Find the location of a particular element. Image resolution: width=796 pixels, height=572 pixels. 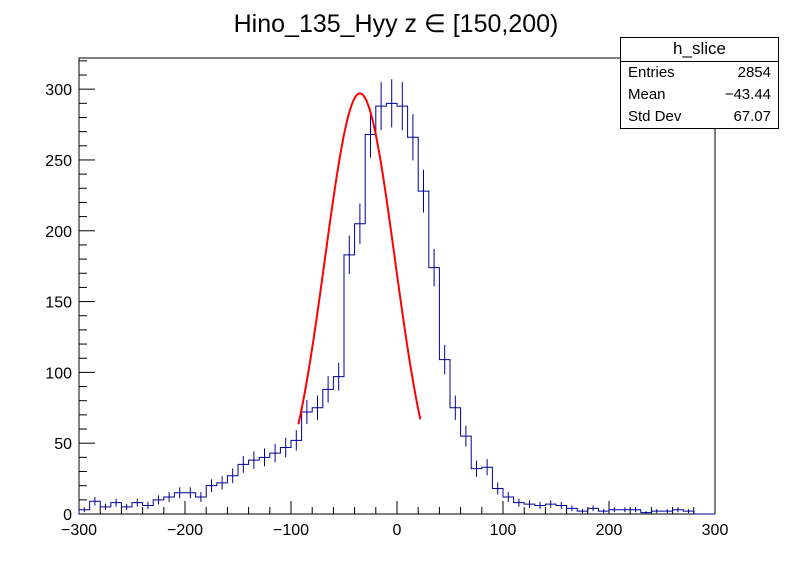

x-tick-label: 0 is located at coordinates (397, 530).